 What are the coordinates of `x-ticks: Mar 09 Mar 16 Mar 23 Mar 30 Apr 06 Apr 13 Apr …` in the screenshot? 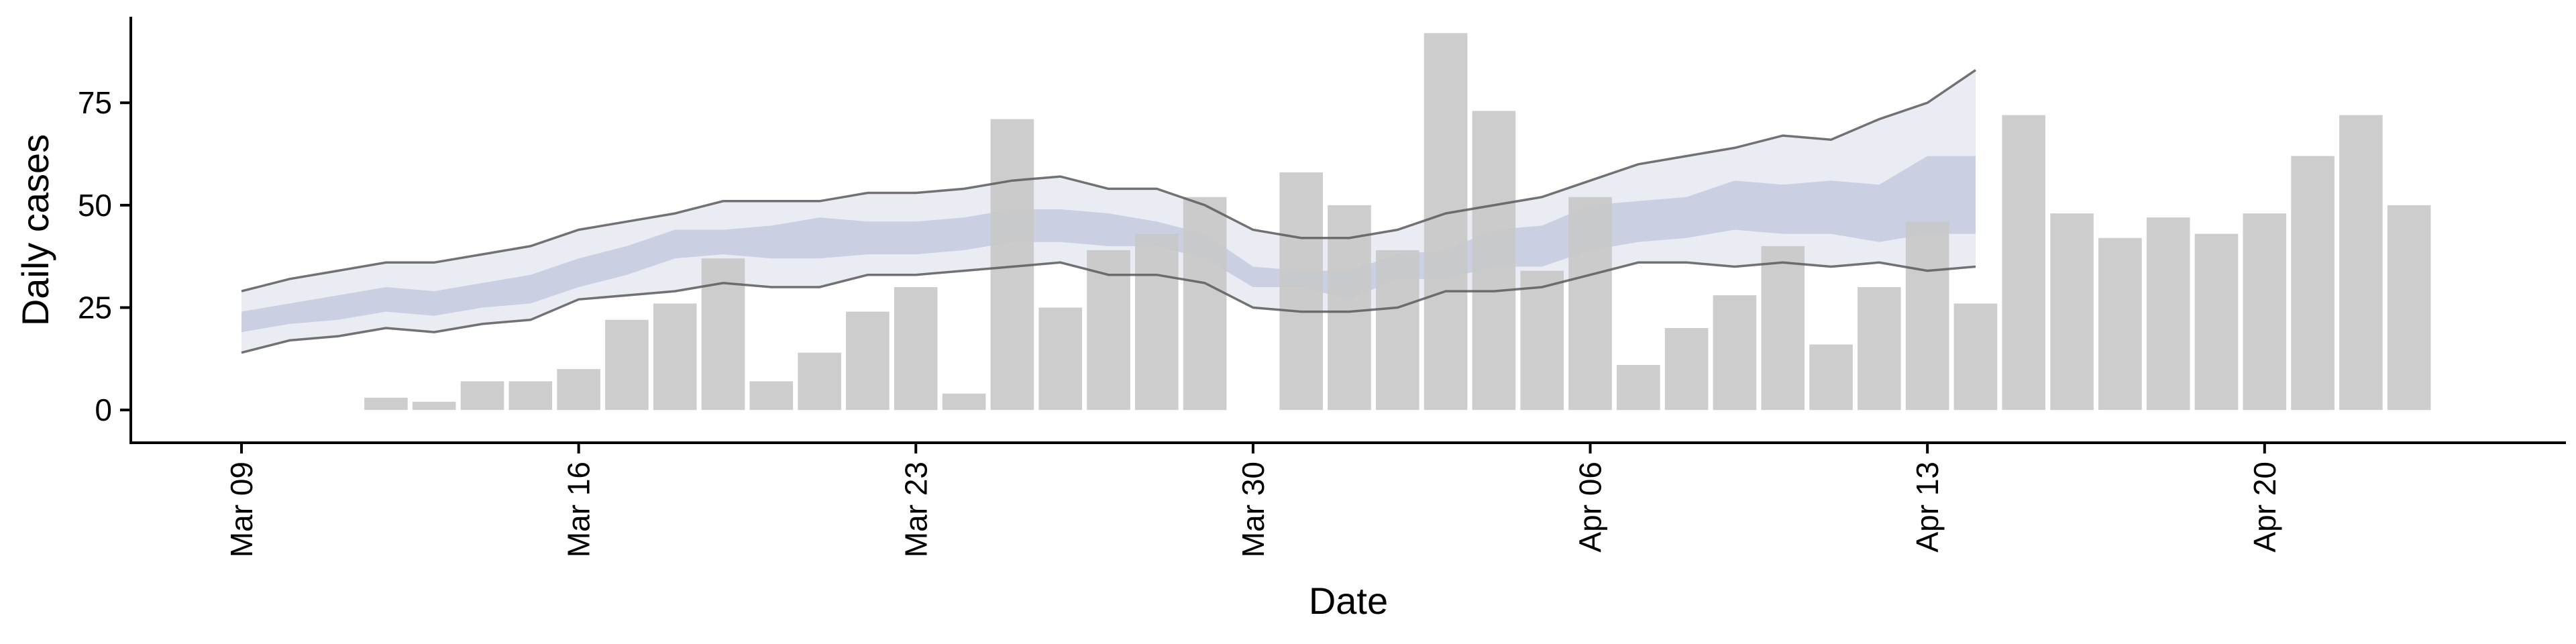 It's located at (1253, 500).